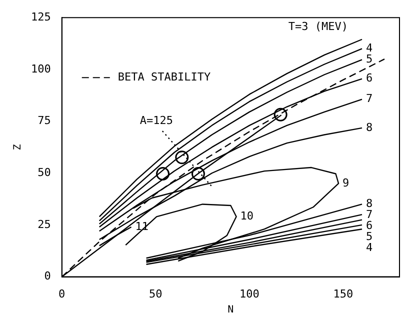 This screenshot has width=415, height=324. Describe the element at coordinates (40, 17) in the screenshot. I see `y-tick-label: 125` at that location.